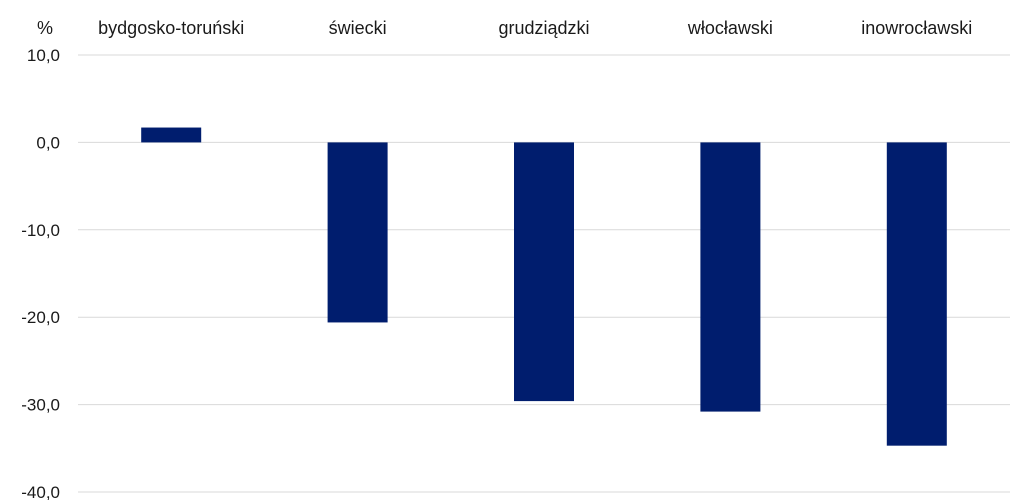 The width and height of the screenshot is (1016, 500). What do you see at coordinates (358, 28) in the screenshot?
I see `category-label: świecki` at bounding box center [358, 28].